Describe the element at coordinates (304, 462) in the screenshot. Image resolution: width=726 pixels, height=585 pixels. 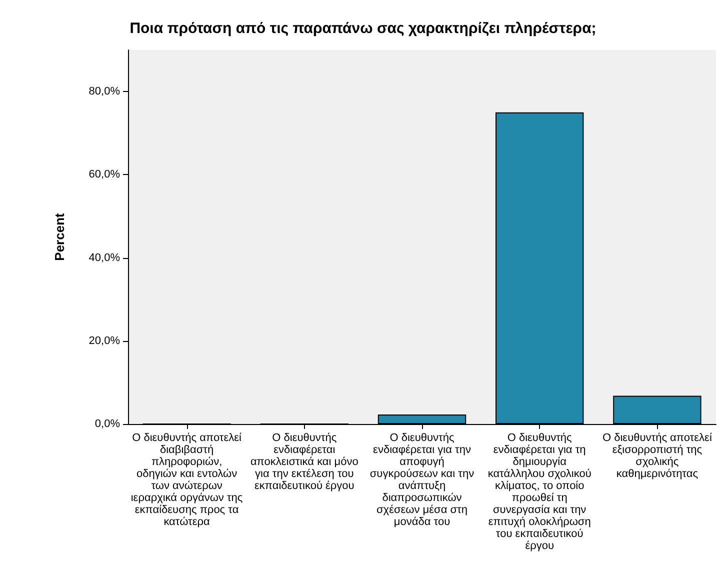
I see `x-tick-label: Ο διευθυντής ενδιαφέρεται αποκλειστικά και μόνο για την εκτέλεση του εκπαιδευτικού έργου` at that location.